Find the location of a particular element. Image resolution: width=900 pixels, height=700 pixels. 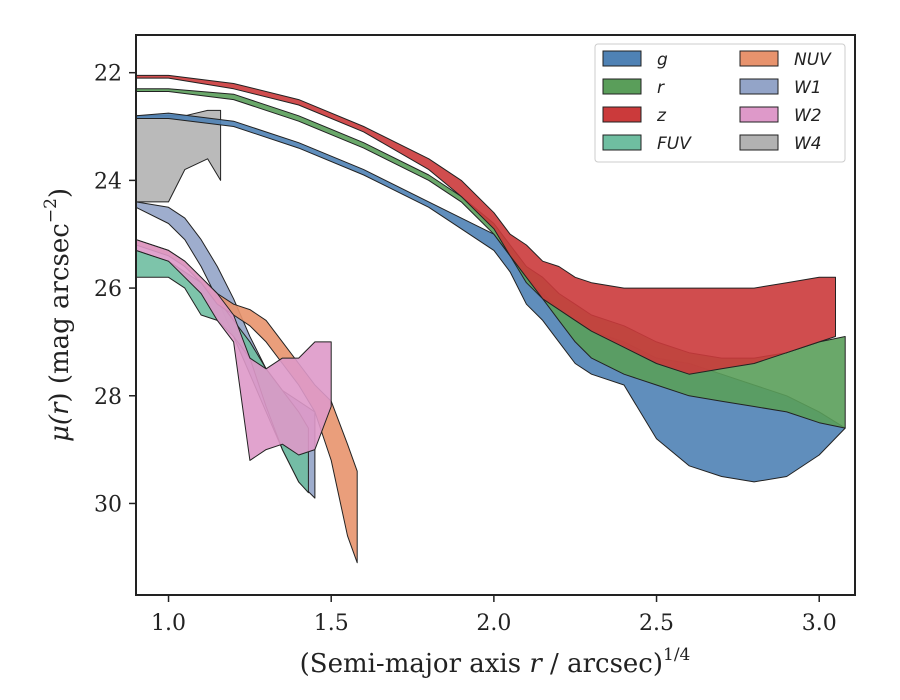

legend-label-z: z is located at coordinates (661, 116).